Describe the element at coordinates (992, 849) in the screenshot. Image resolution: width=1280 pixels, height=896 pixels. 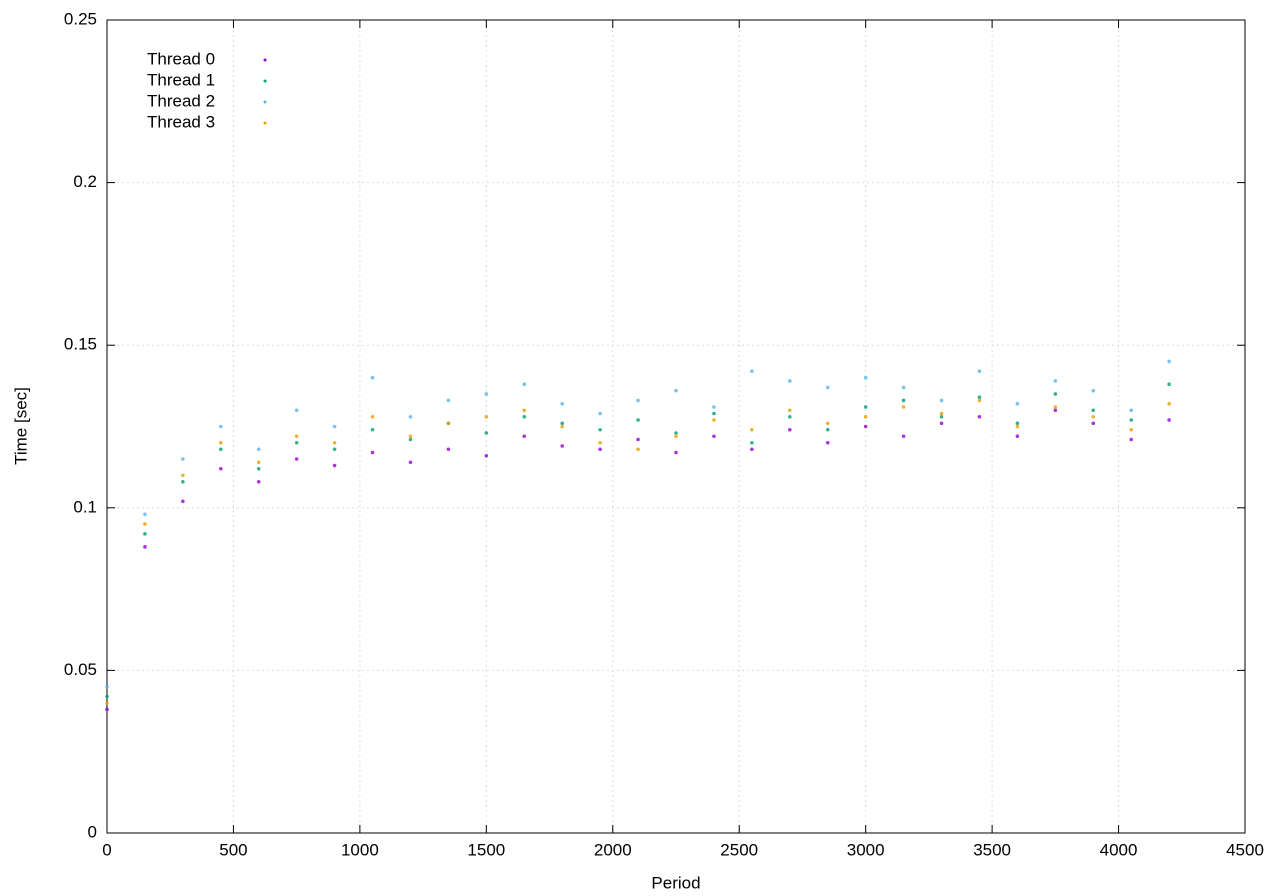
I see `x-tick-label: 3500` at that location.